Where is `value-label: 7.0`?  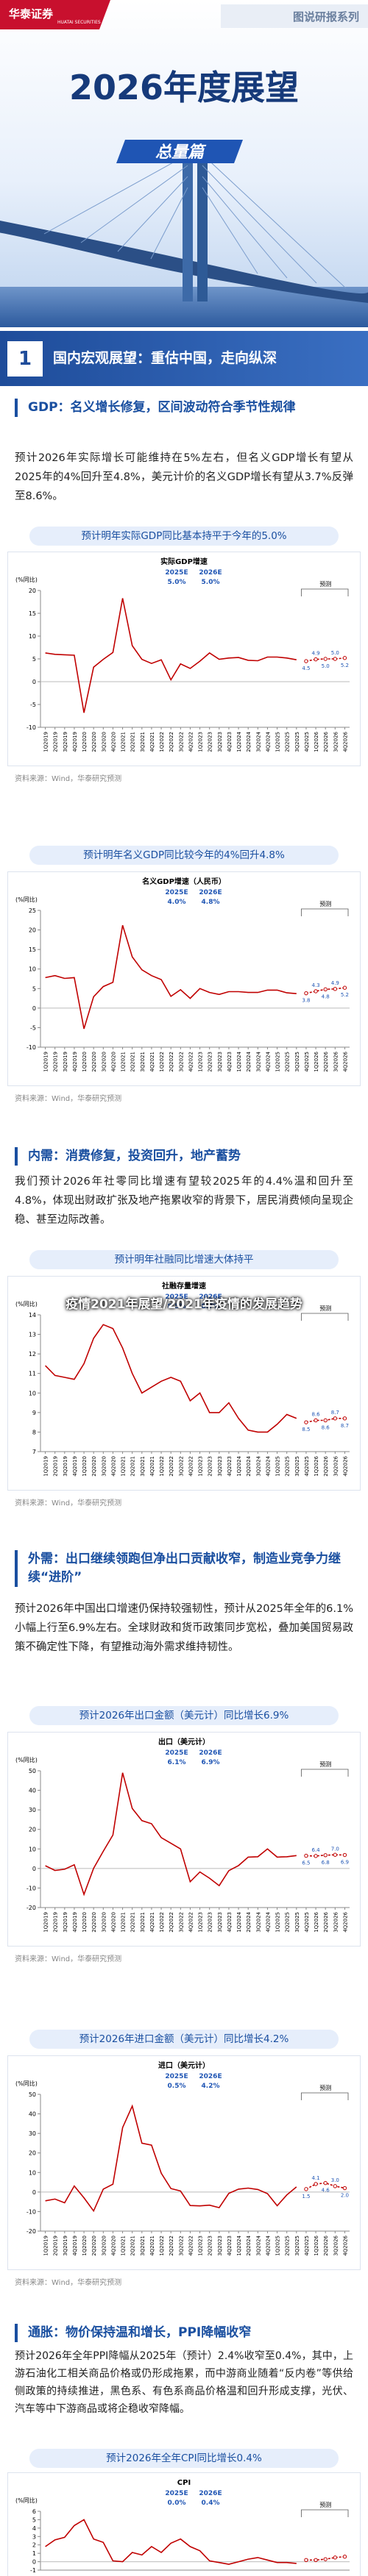 value-label: 7.0 is located at coordinates (335, 1849).